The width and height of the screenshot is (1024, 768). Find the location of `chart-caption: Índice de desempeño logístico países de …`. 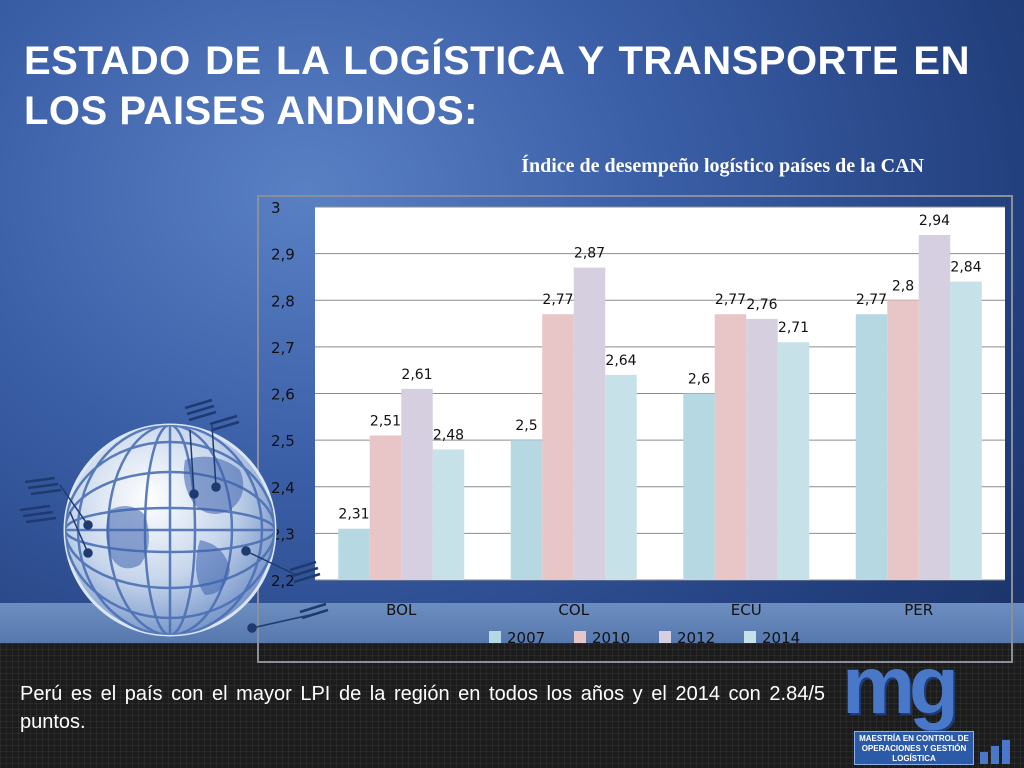

chart-caption: Índice de desempeño logístico países de … is located at coordinates (722, 166).